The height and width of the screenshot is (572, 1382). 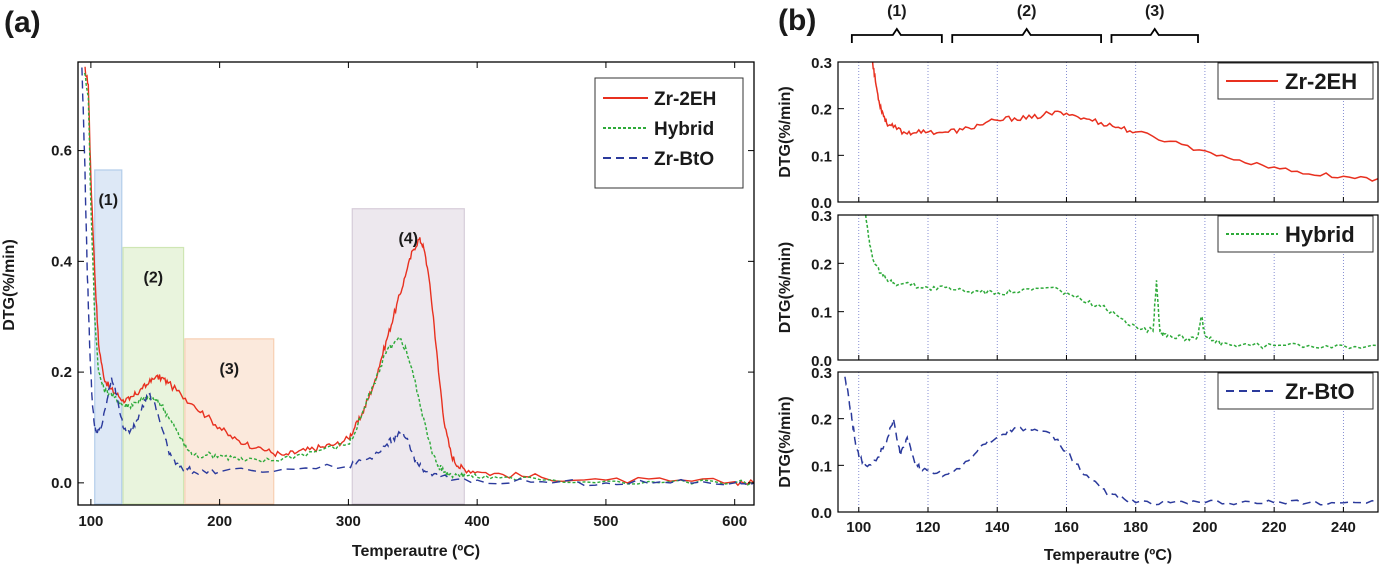 What do you see at coordinates (1343, 527) in the screenshot?
I see `x-tick-label: 240` at bounding box center [1343, 527].